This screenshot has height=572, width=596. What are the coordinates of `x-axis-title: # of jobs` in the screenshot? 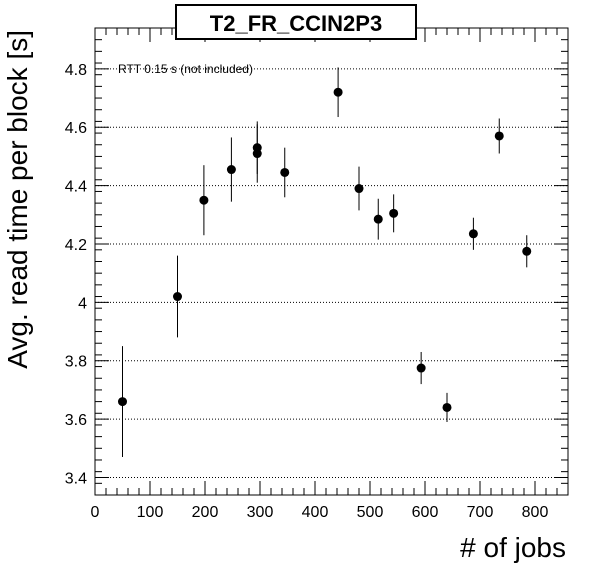 It's located at (513, 547).